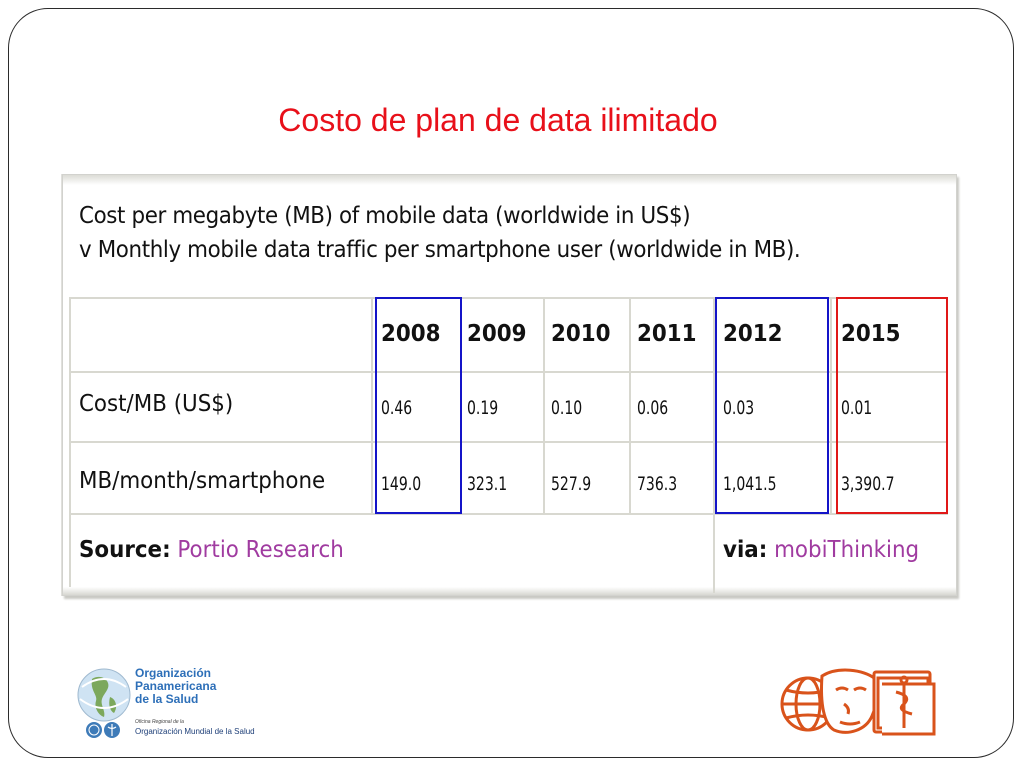  I want to click on table-cell: 736.3, so click(657, 484).